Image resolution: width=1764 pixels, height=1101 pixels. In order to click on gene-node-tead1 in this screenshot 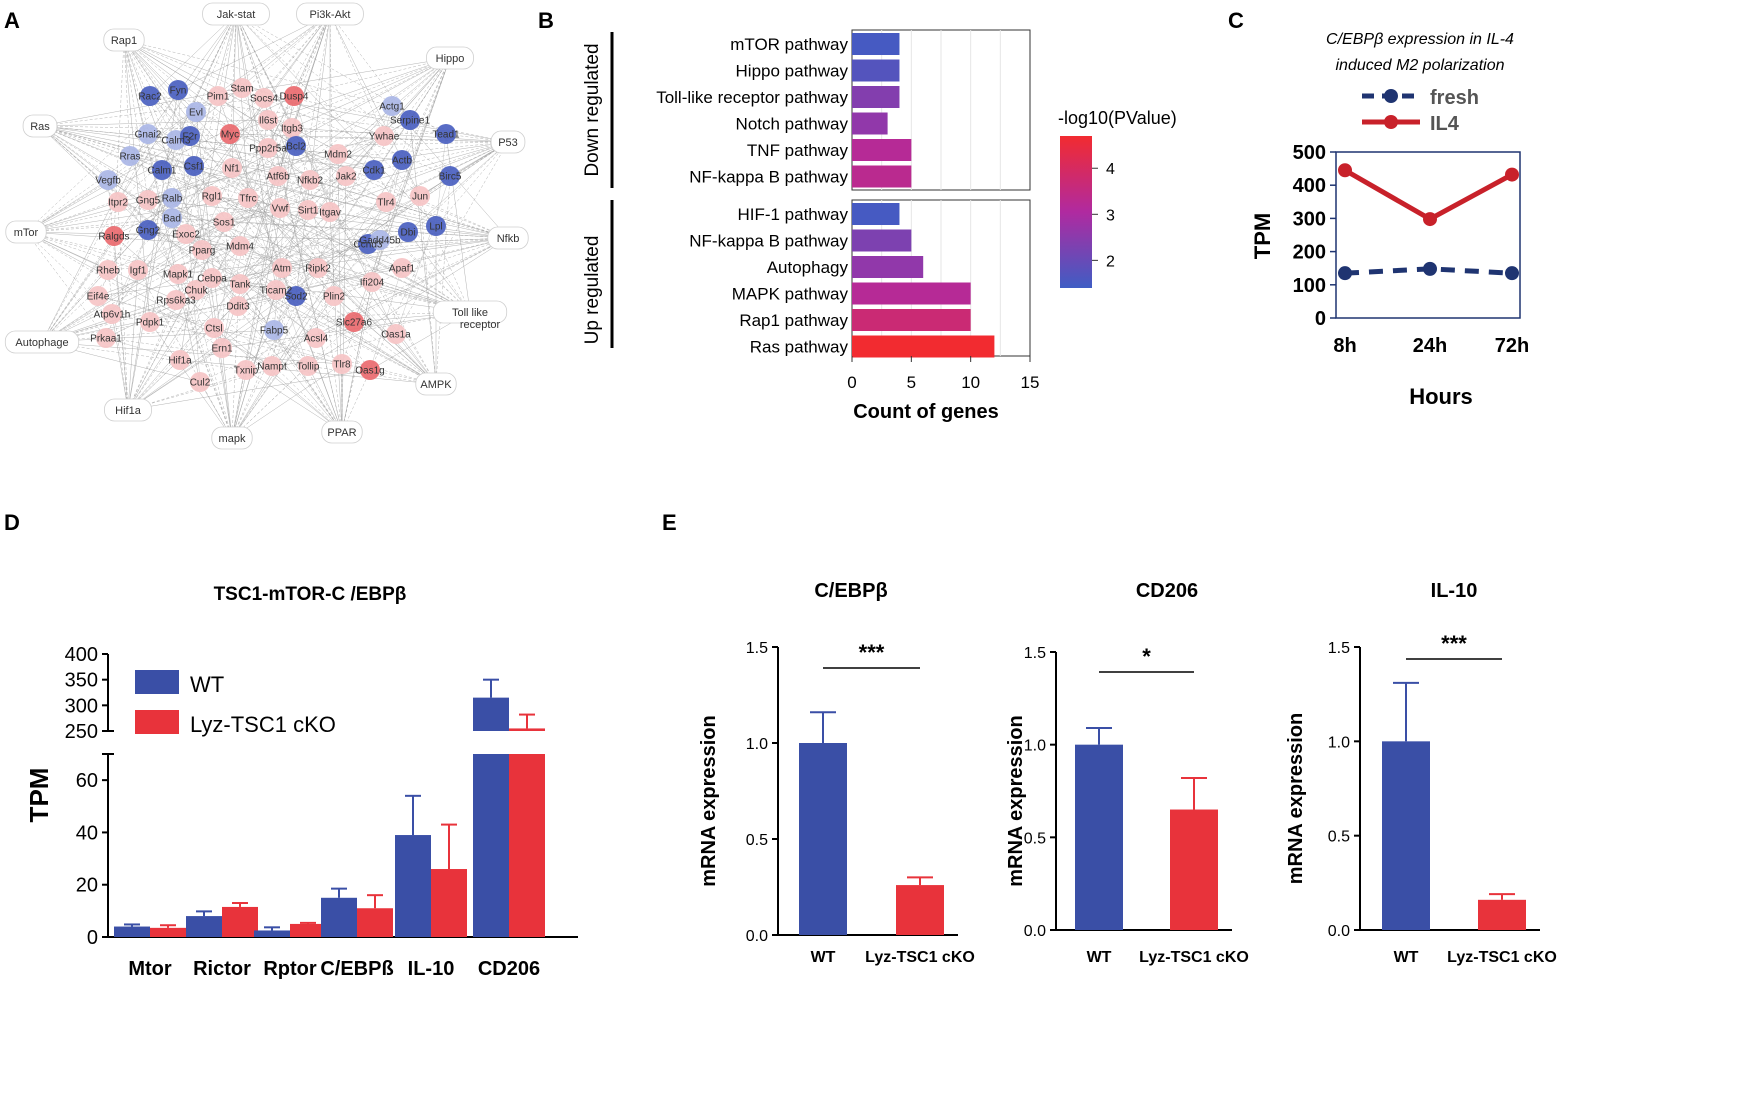, I will do `click(446, 134)`.